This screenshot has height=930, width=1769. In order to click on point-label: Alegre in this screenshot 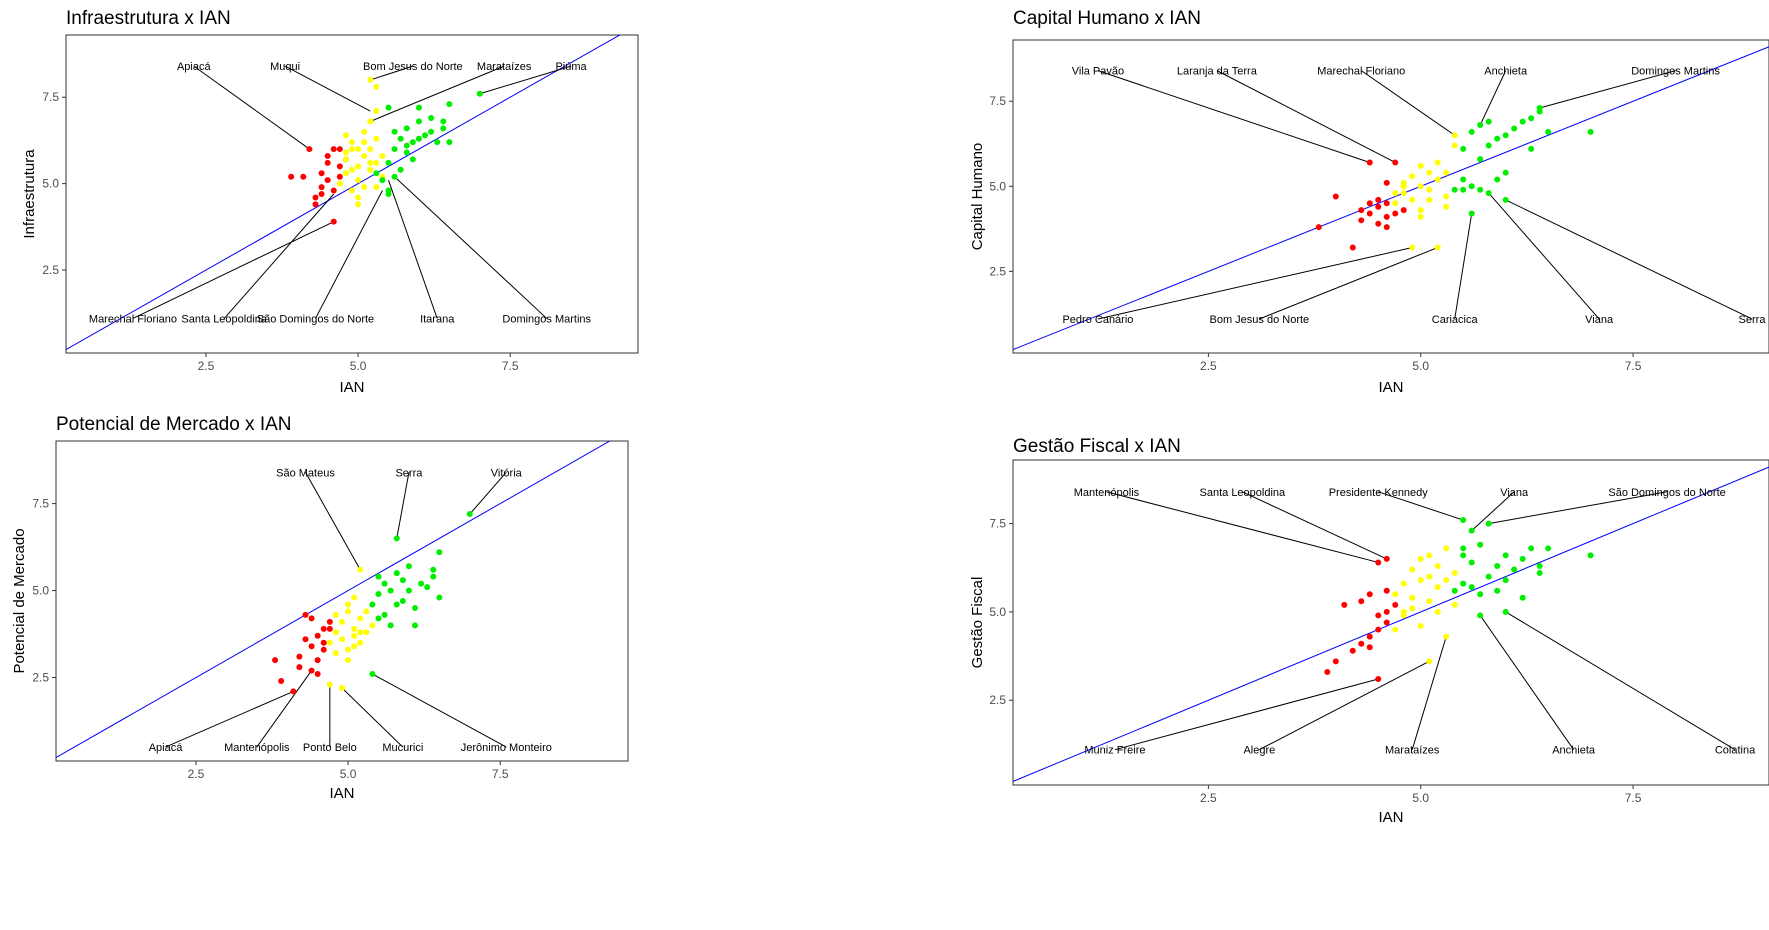, I will do `click(1259, 751)`.